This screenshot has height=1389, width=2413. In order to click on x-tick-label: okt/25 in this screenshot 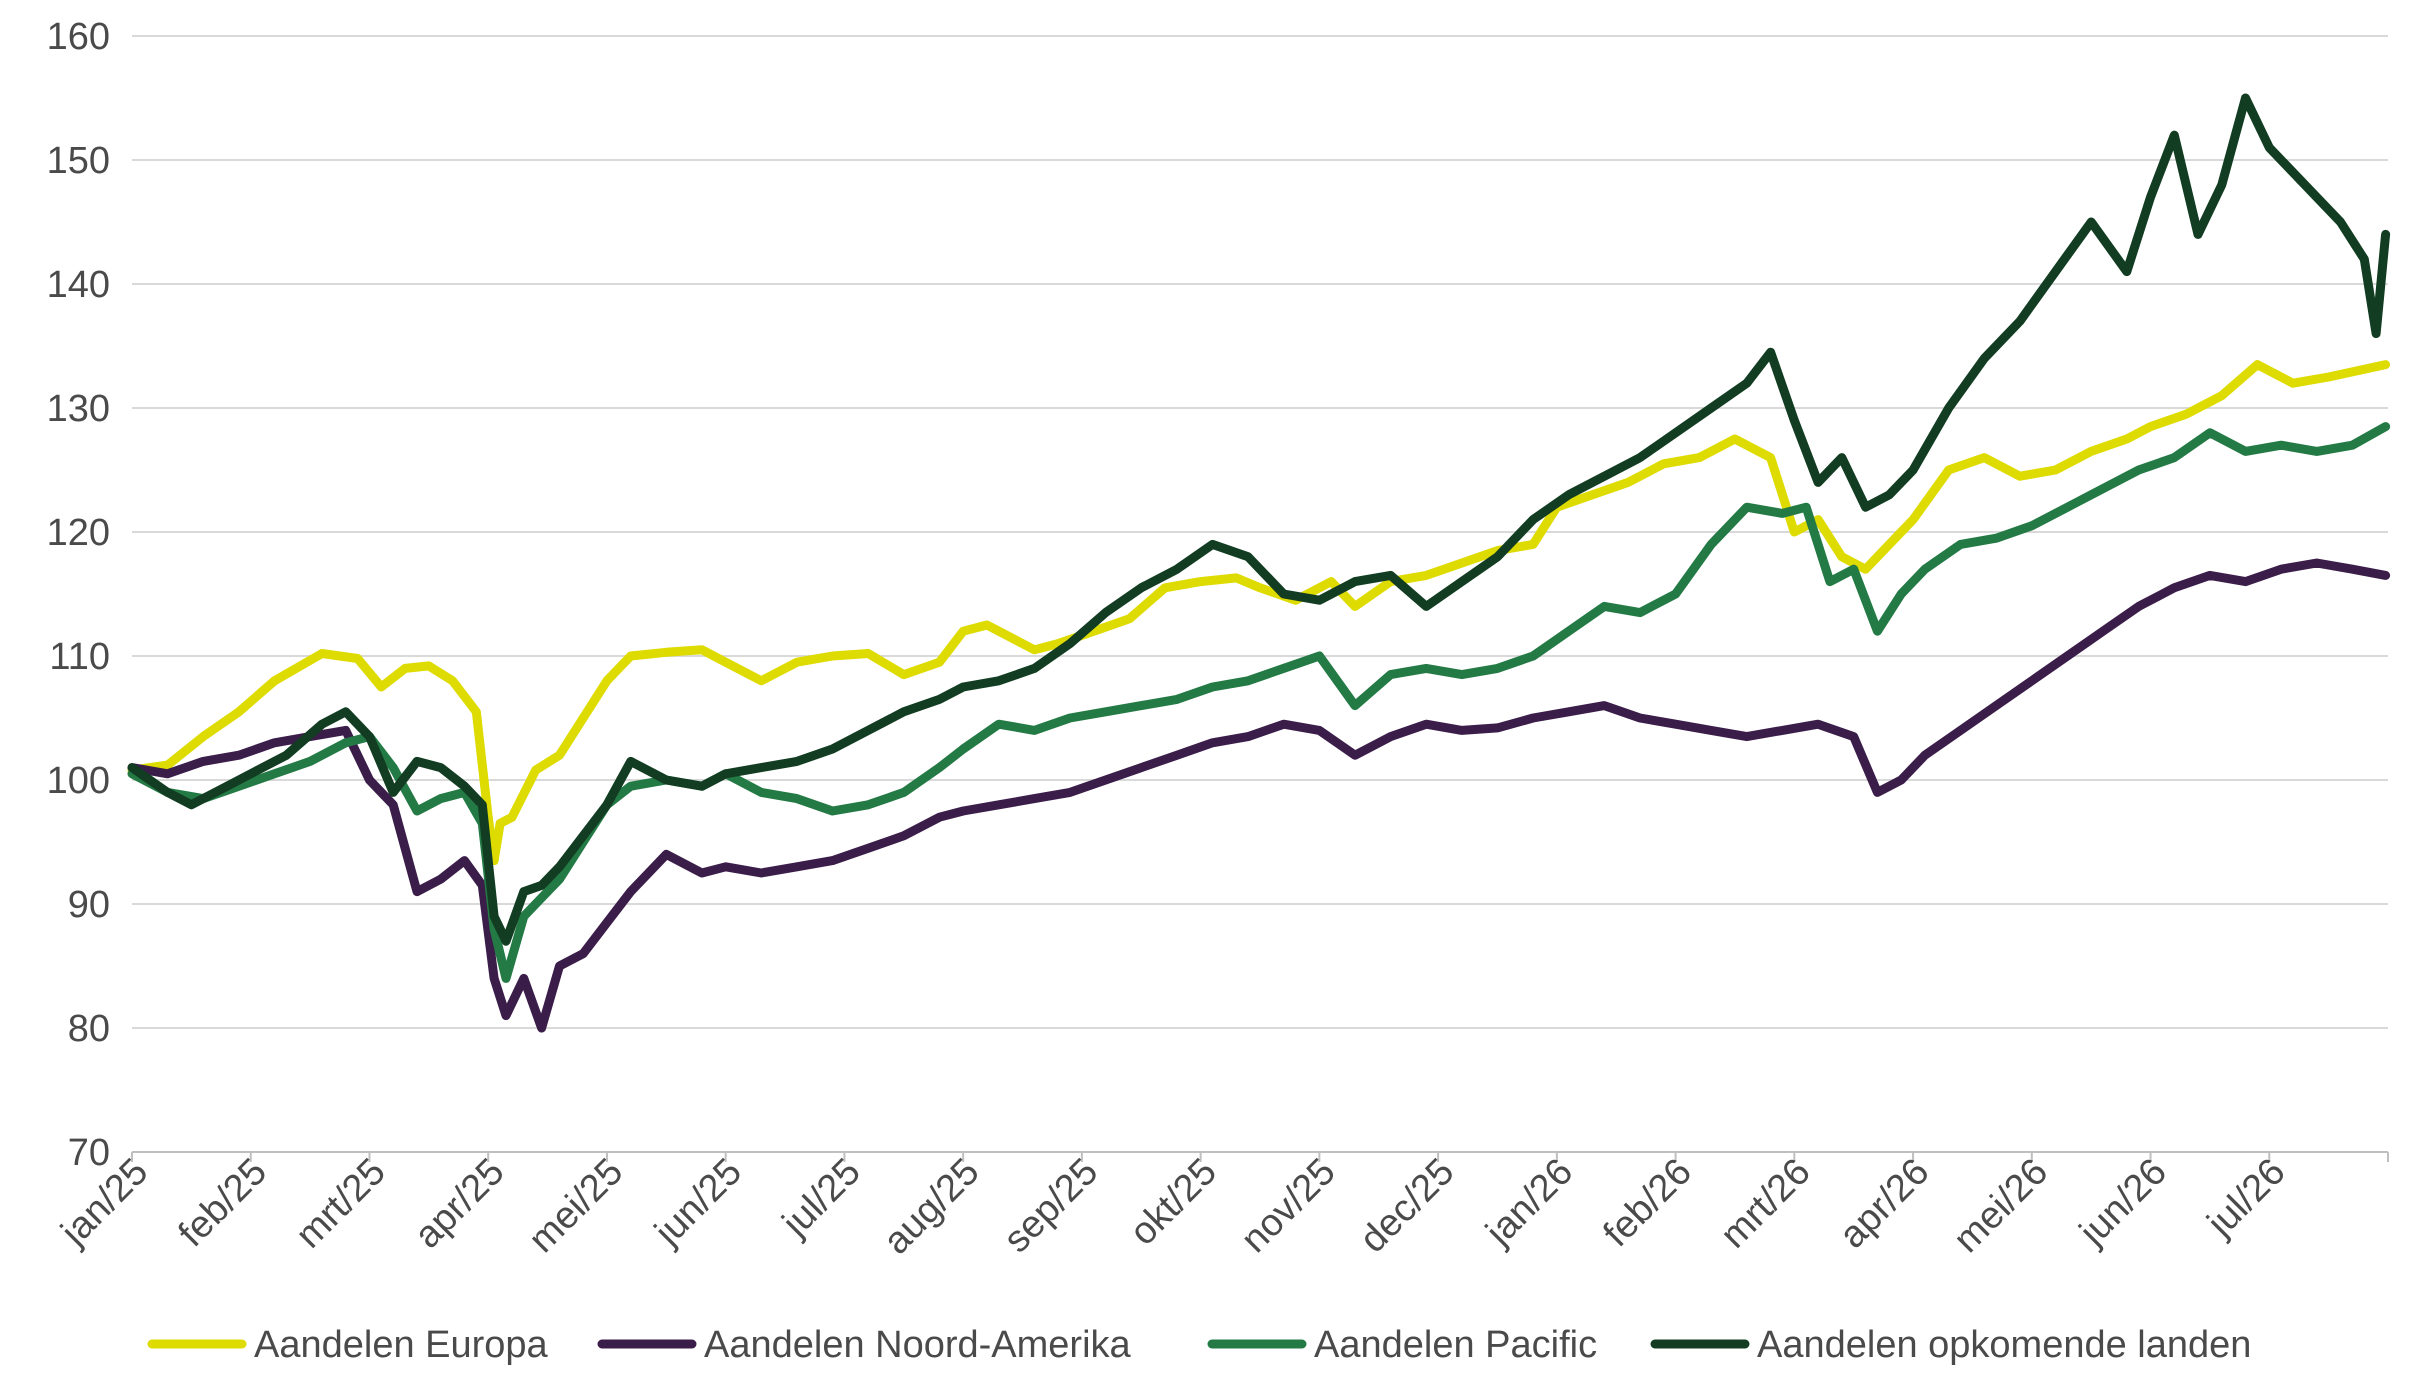, I will do `click(1173, 1202)`.